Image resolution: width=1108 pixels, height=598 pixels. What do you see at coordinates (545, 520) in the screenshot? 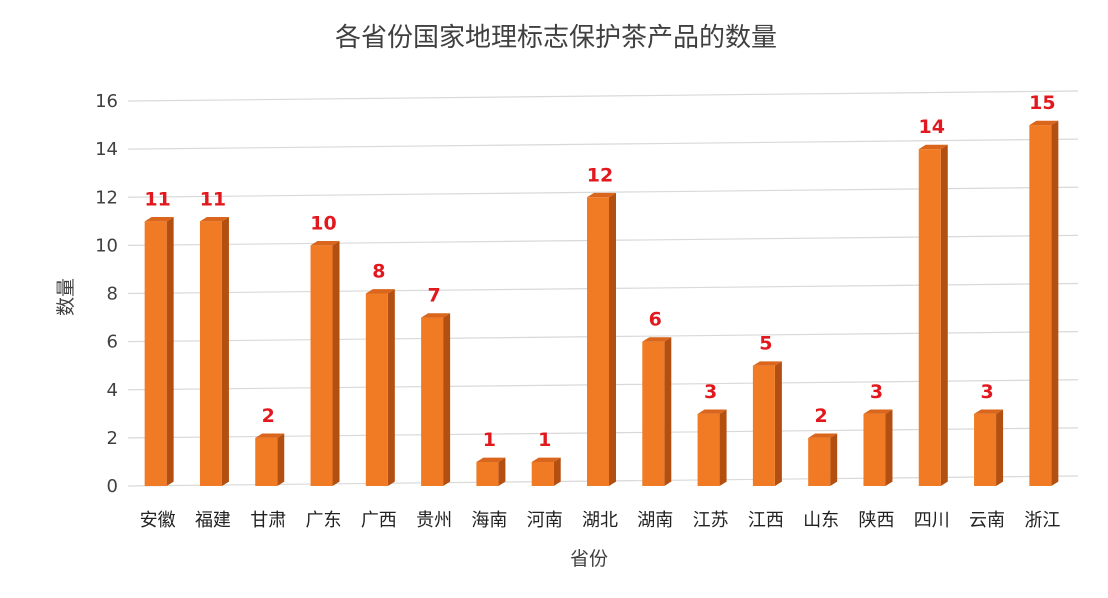
I see `x-category-label: 河南` at bounding box center [545, 520].